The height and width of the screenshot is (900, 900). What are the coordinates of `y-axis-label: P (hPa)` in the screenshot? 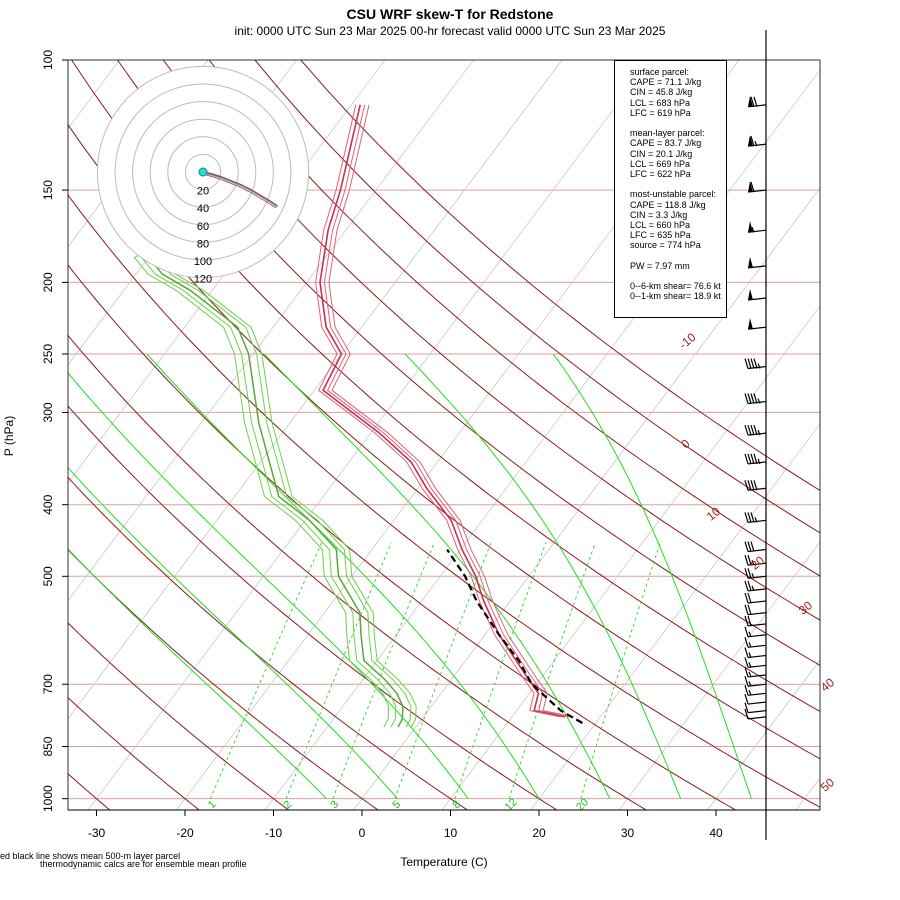 It's located at (9, 436).